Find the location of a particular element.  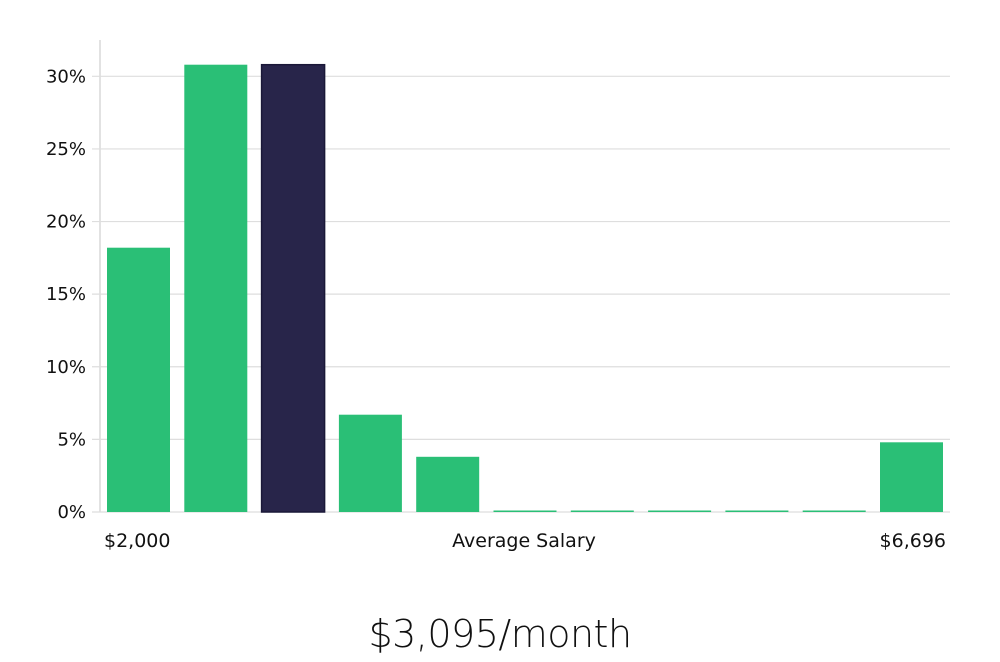

y-tick-label: 10% is located at coordinates (66, 367).